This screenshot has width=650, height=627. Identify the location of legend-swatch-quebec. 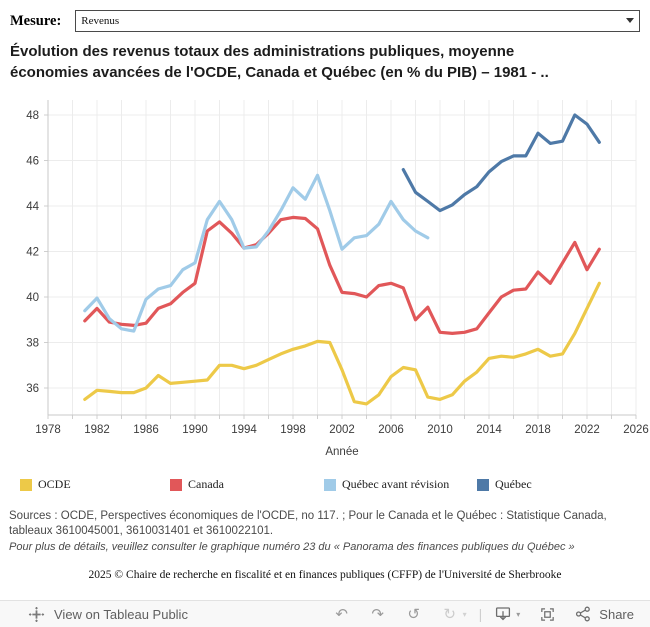
(483, 484).